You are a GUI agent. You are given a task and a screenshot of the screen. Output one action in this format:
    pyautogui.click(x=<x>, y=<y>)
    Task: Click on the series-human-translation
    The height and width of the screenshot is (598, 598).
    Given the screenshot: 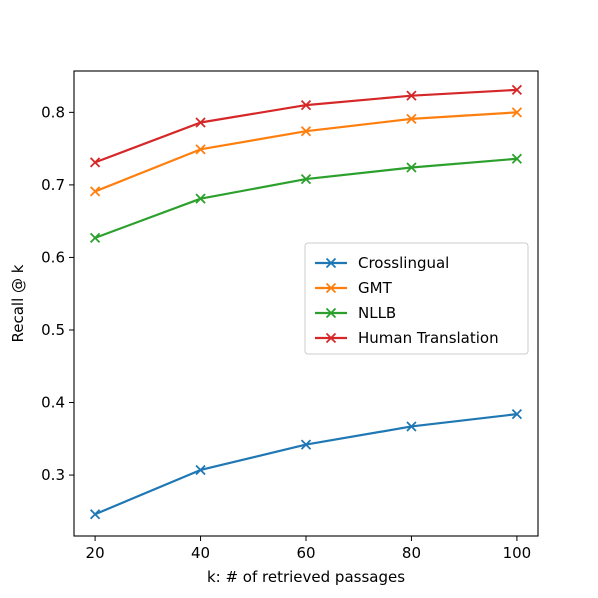 What is the action you would take?
    pyautogui.click(x=306, y=126)
    